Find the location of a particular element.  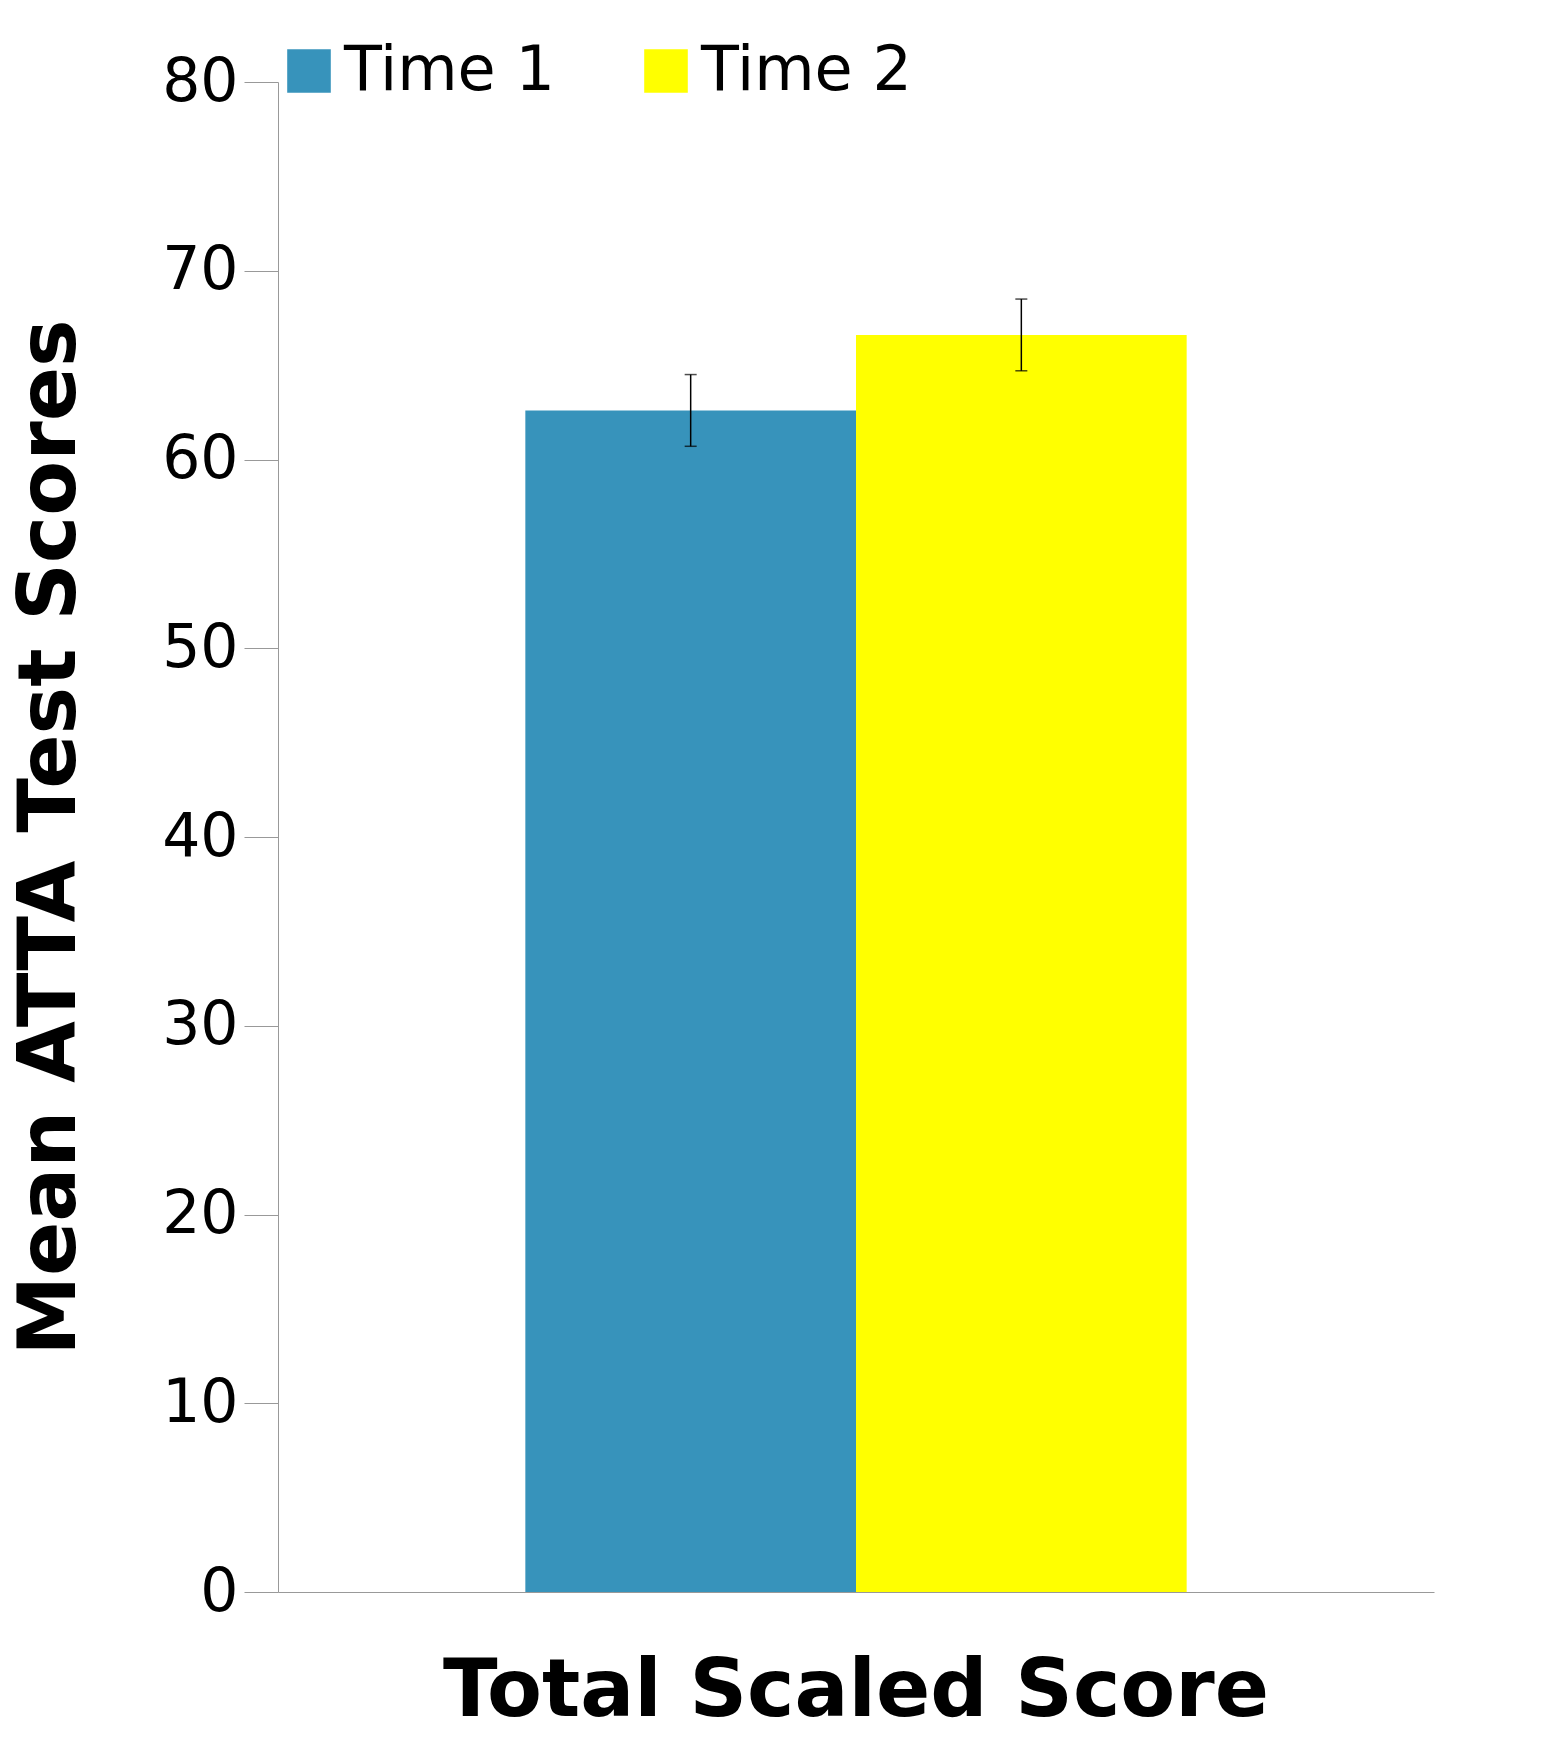

y-tick-label: 20 is located at coordinates (200, 1212).